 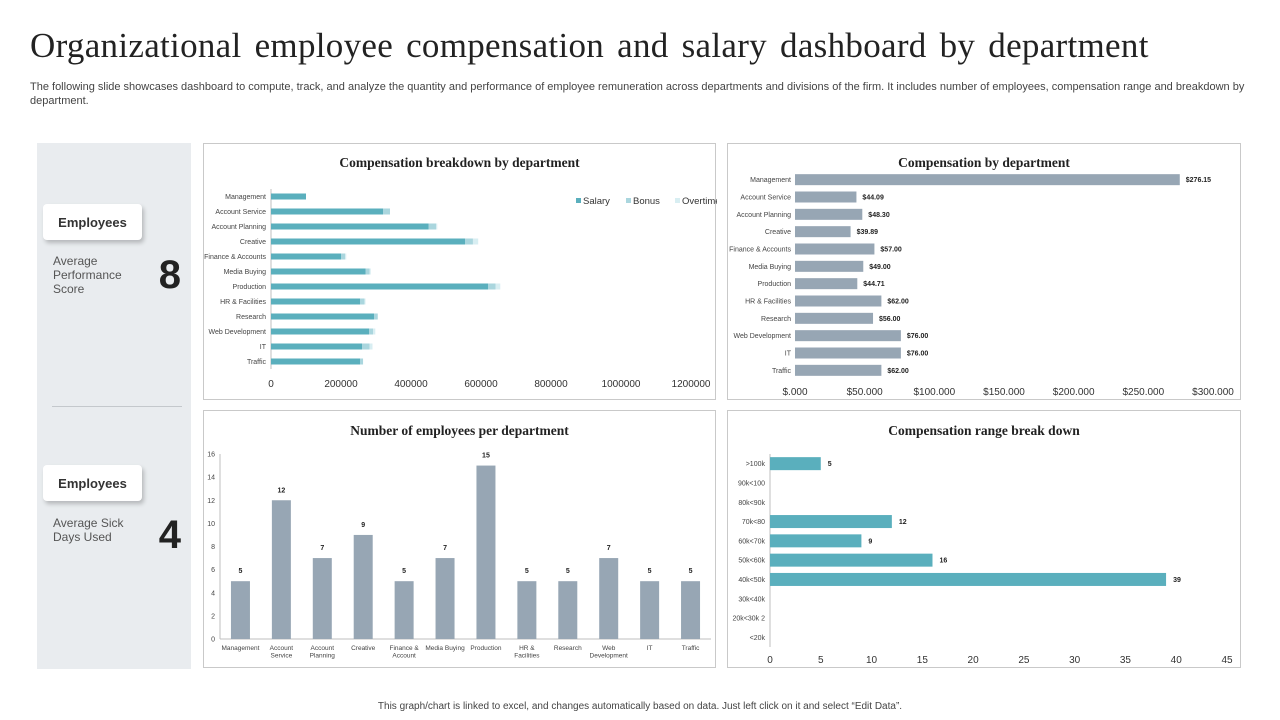 I want to click on kpi-value-performance: 8, so click(x=169, y=275).